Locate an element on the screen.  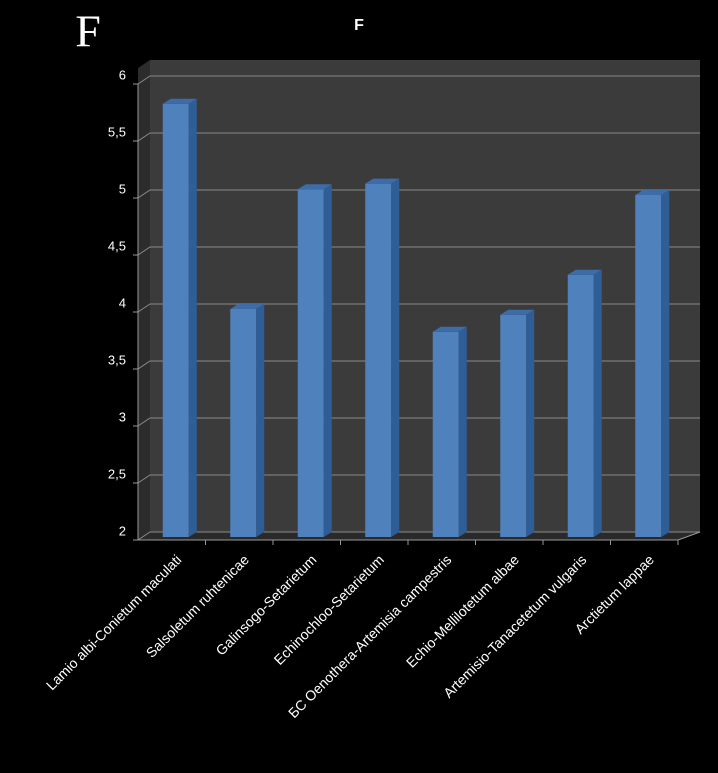
y-tick-label: 2,5 is located at coordinates (117, 473).